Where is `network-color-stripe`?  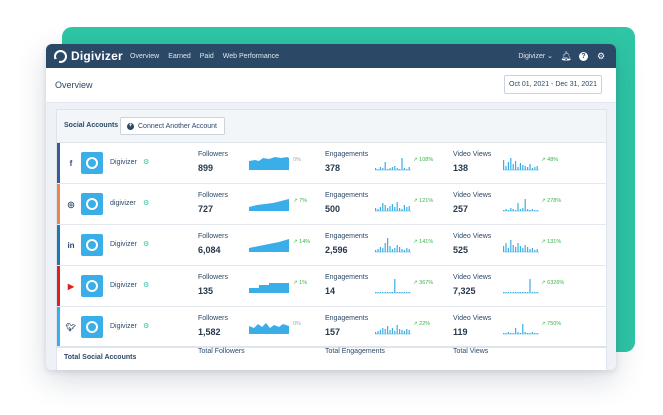
network-color-stripe is located at coordinates (58, 286).